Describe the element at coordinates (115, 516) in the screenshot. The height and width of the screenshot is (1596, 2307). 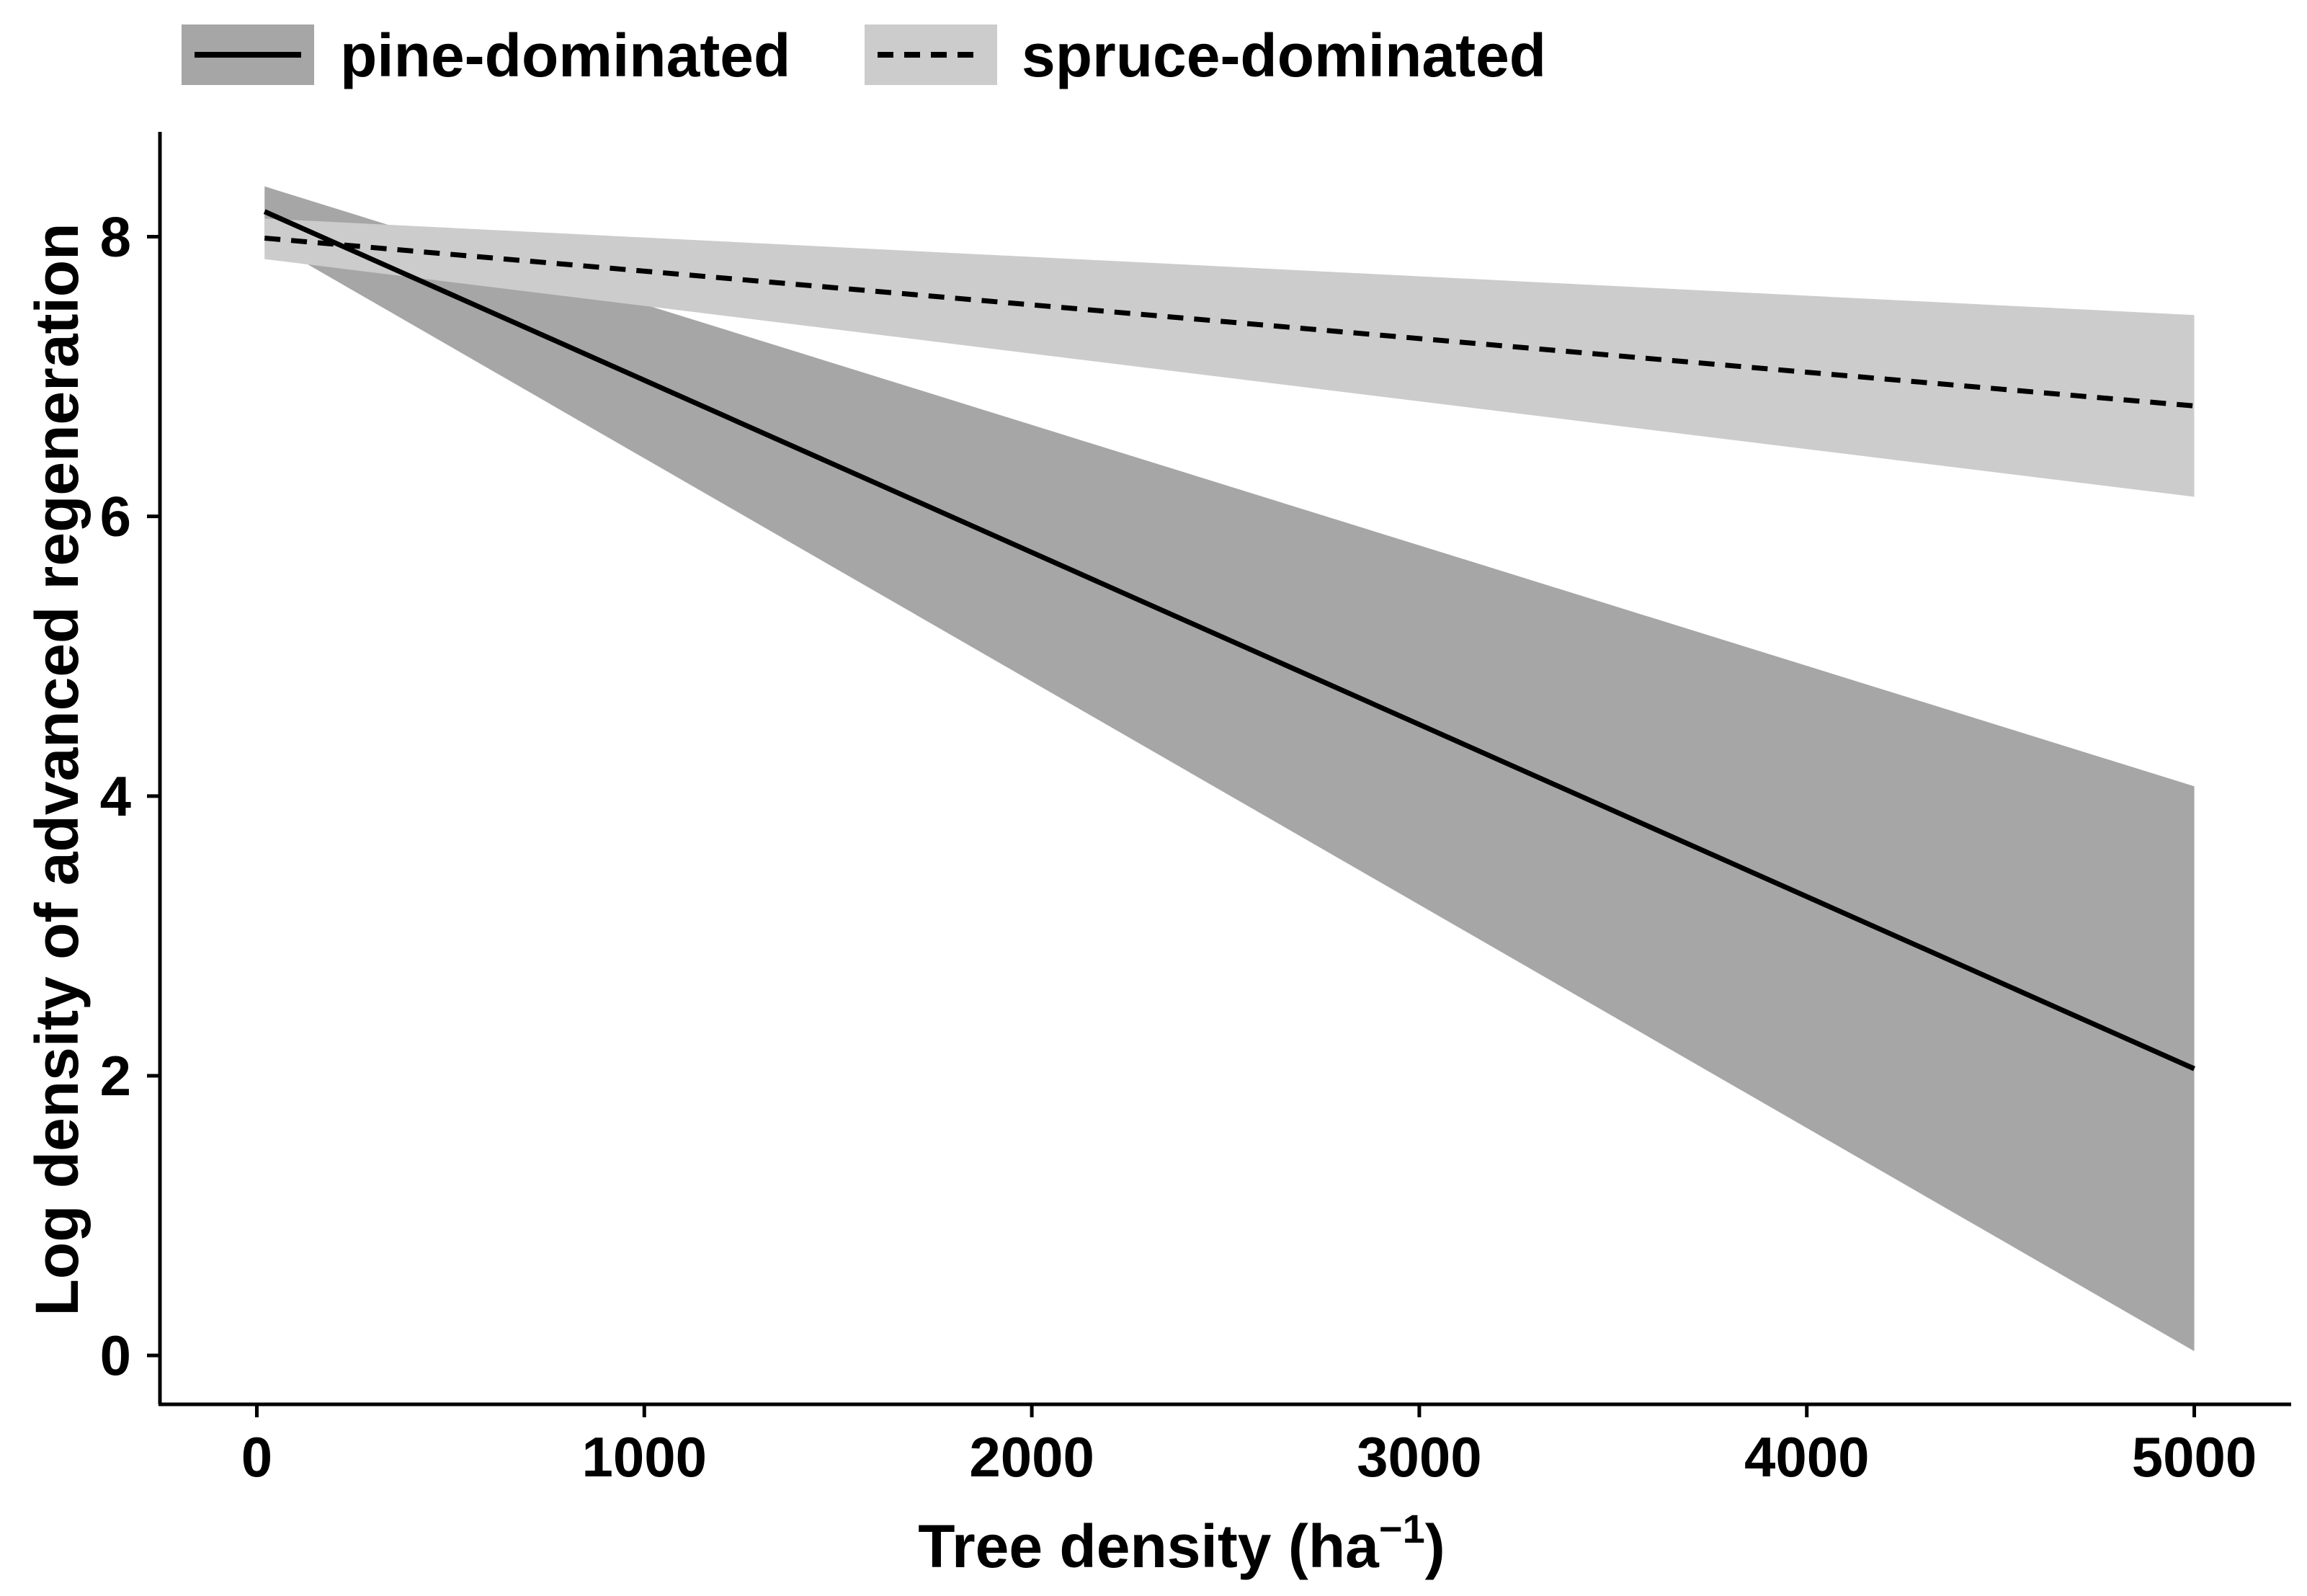
I see `y-tick-label: 6` at that location.